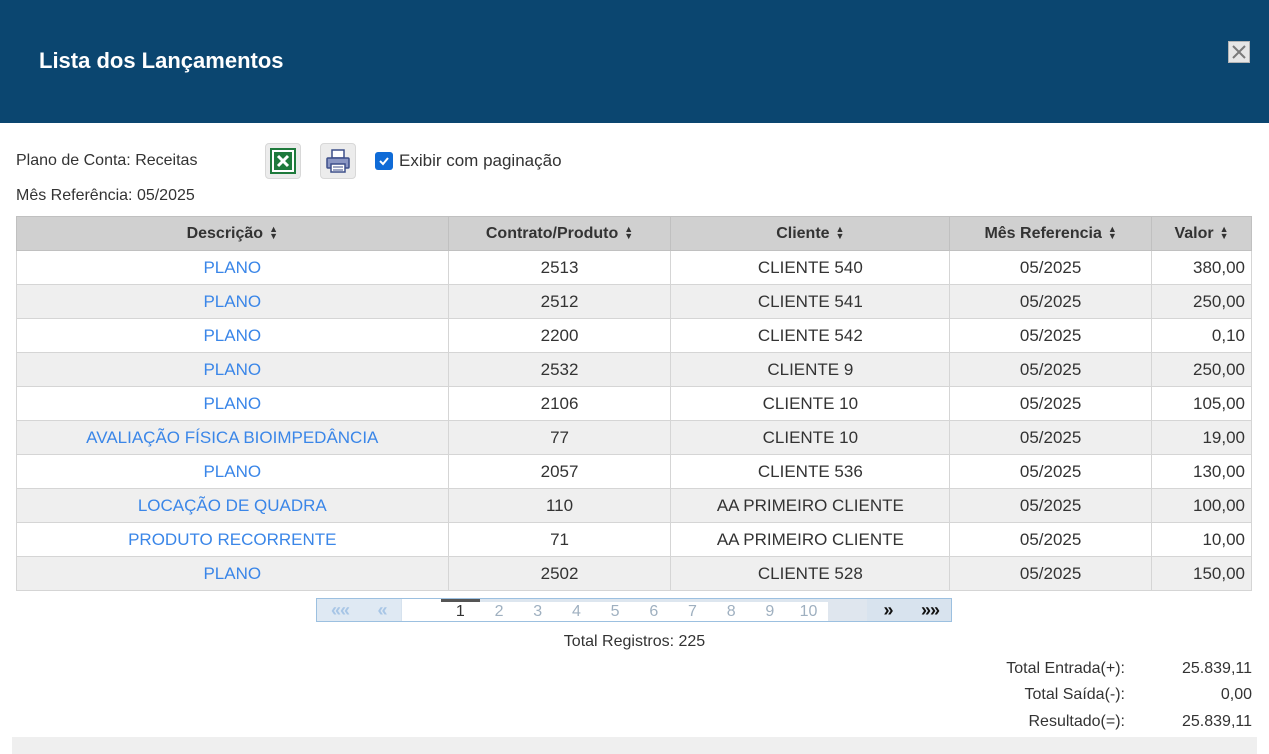 The height and width of the screenshot is (754, 1269). Describe the element at coordinates (1201, 437) in the screenshot. I see `valor-cell: 19,00` at that location.